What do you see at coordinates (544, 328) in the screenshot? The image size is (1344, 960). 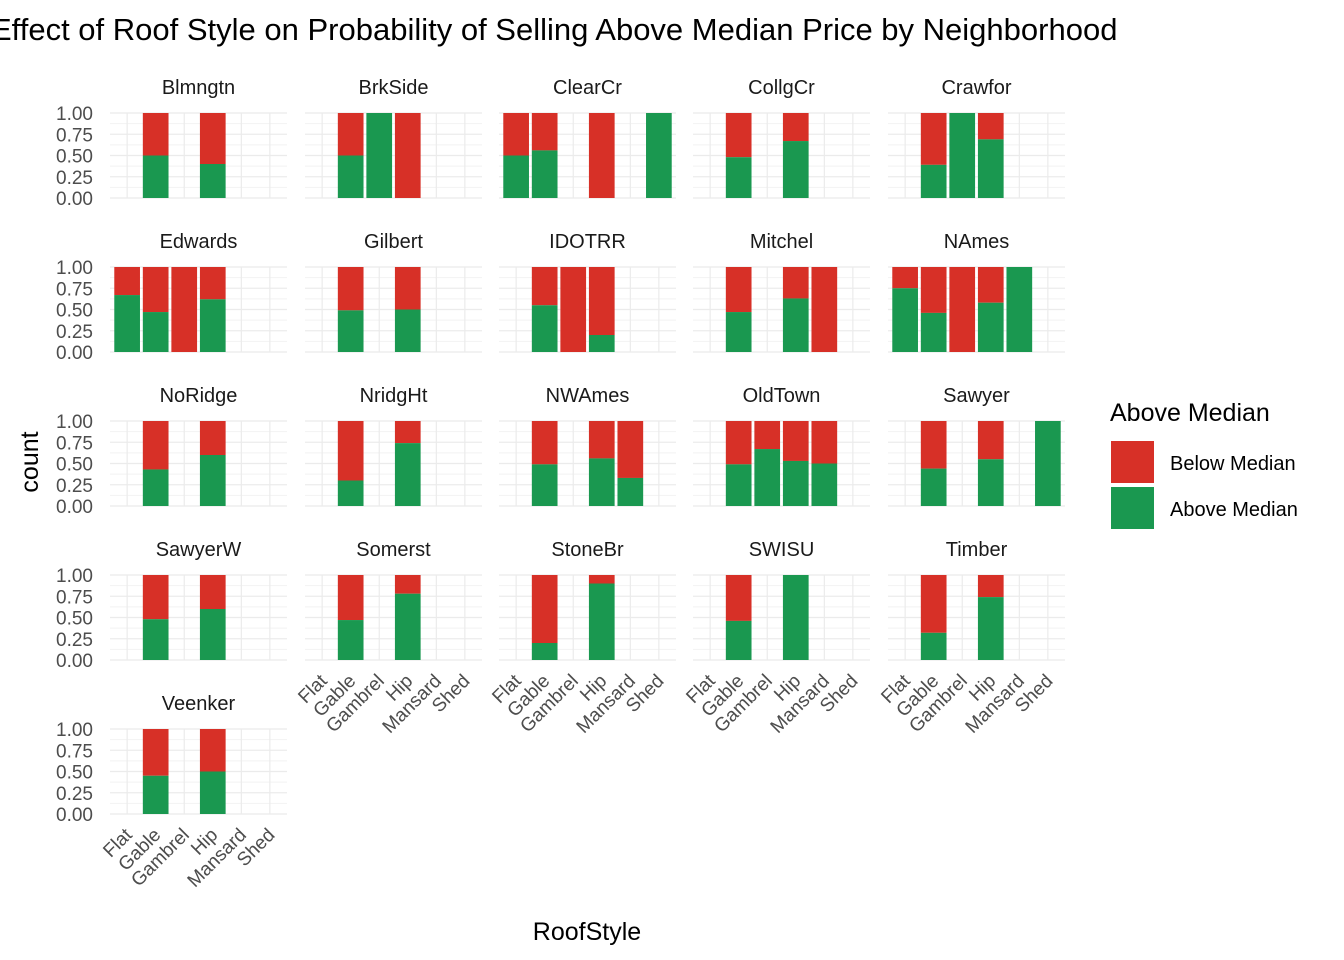 I see `bar-above-median-idotrr-gable` at bounding box center [544, 328].